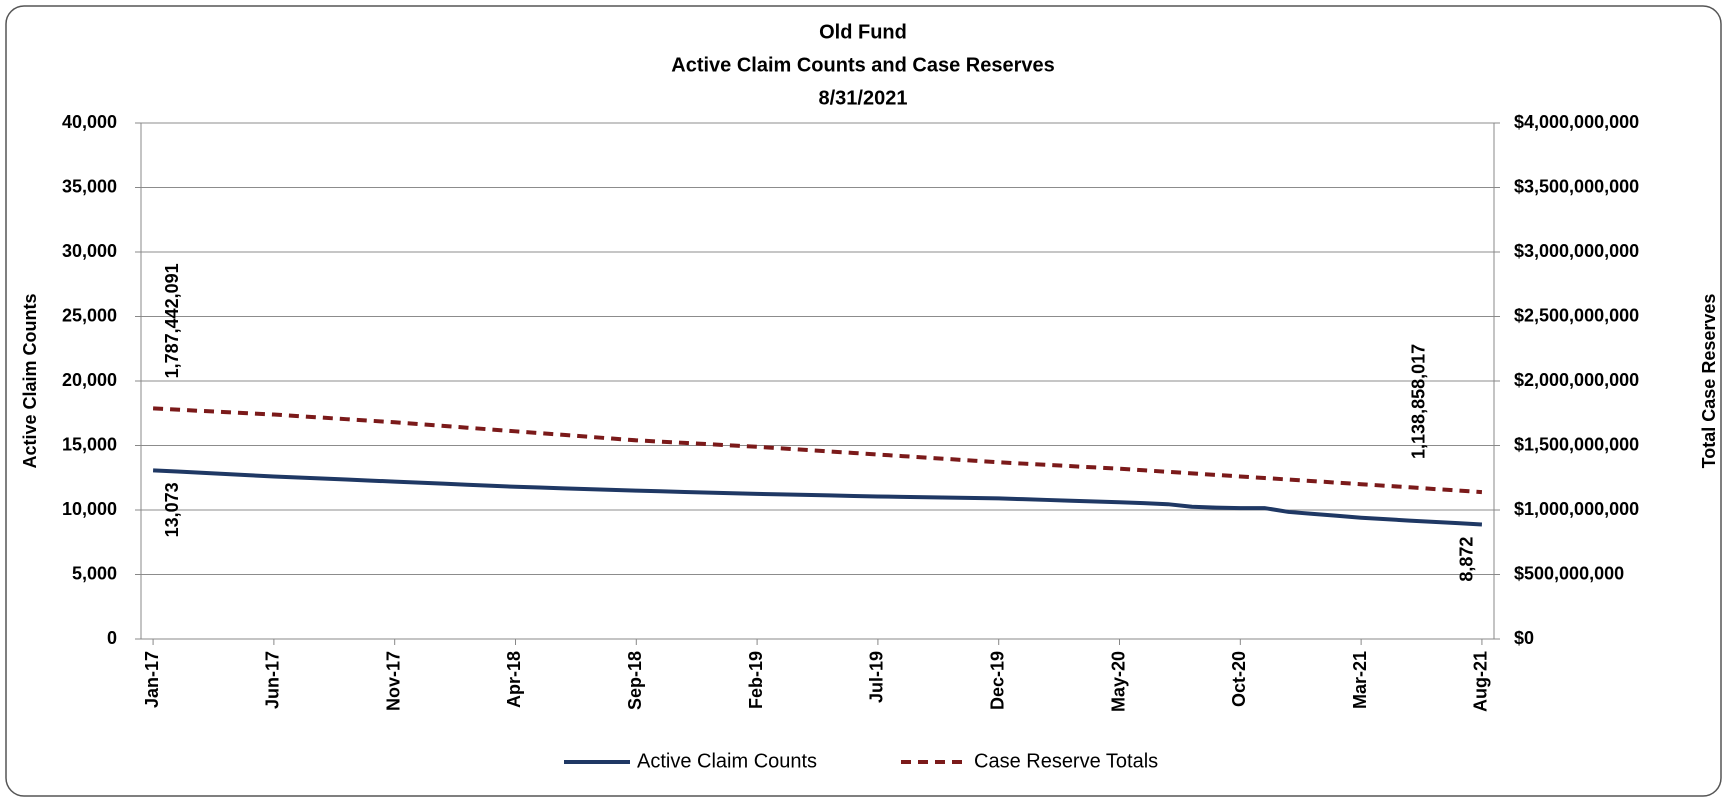 The image size is (1727, 802). What do you see at coordinates (1481, 681) in the screenshot?
I see `x-tick-label: Aug-21` at bounding box center [1481, 681].